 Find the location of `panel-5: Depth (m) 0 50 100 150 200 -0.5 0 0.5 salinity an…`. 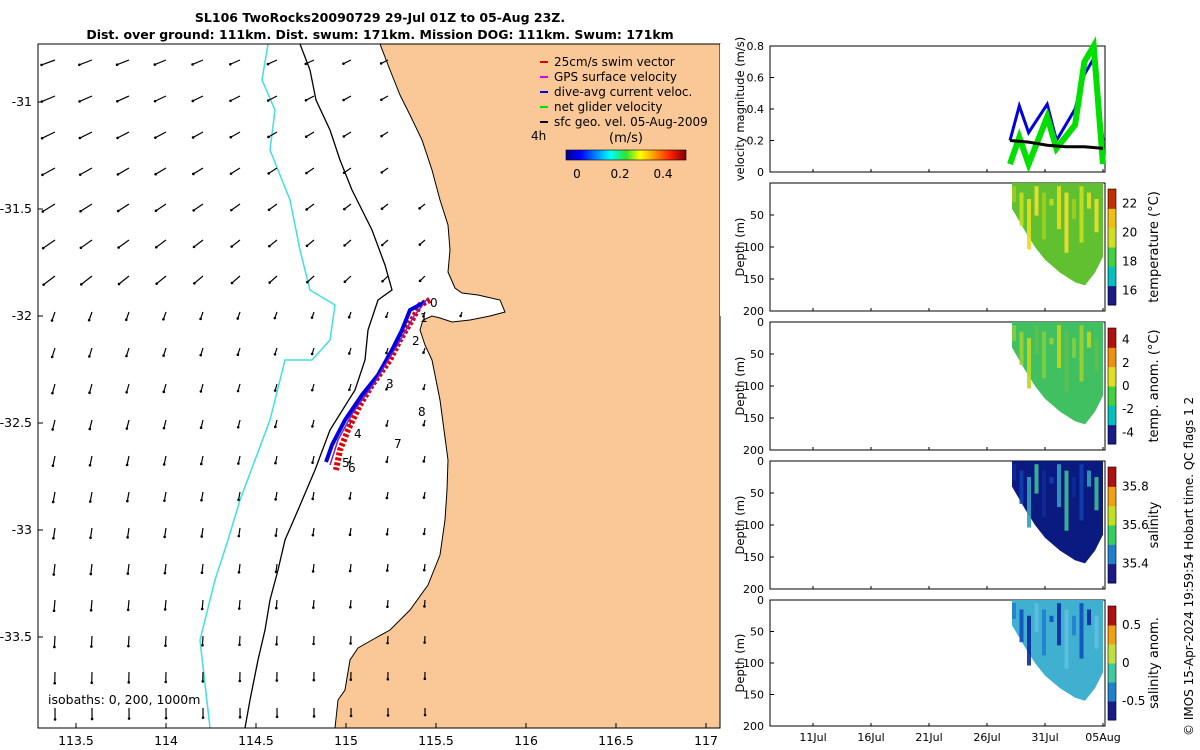

panel-5: Depth (m) 0 50 100 150 200 -0.5 0 0.5 salinity an… is located at coordinates (947, 663).